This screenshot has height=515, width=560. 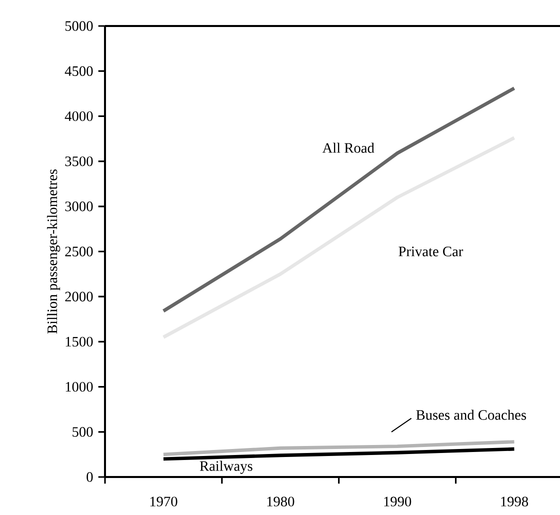 I want to click on x-tick-label: 1998, so click(x=514, y=501).